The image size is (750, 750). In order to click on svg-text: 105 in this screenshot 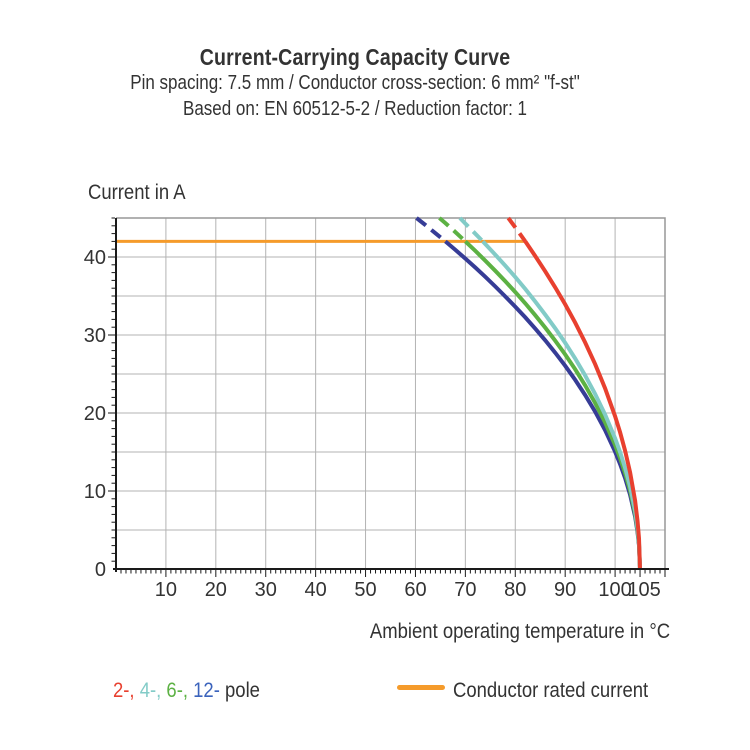, I will do `click(643, 590)`.